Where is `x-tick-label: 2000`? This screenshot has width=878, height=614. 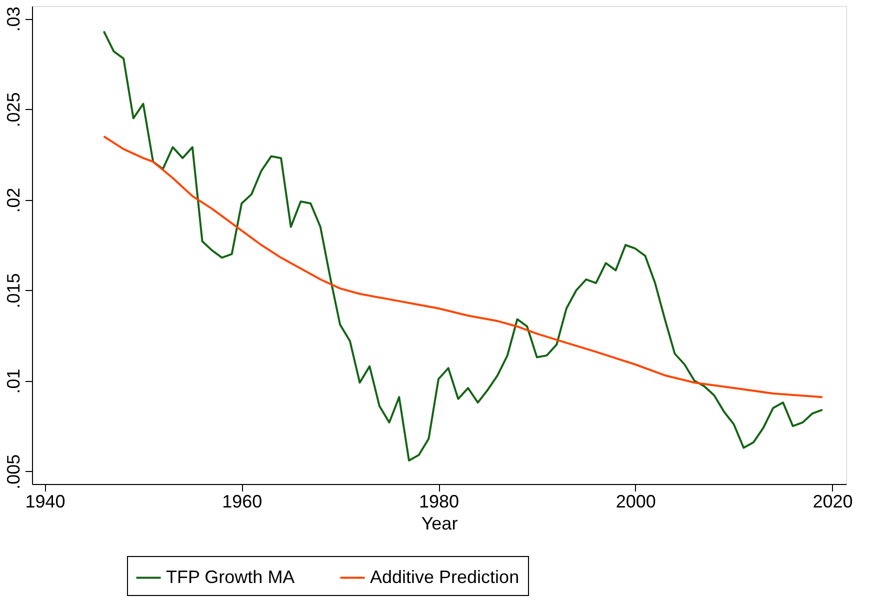
x-tick-label: 2000 is located at coordinates (636, 502).